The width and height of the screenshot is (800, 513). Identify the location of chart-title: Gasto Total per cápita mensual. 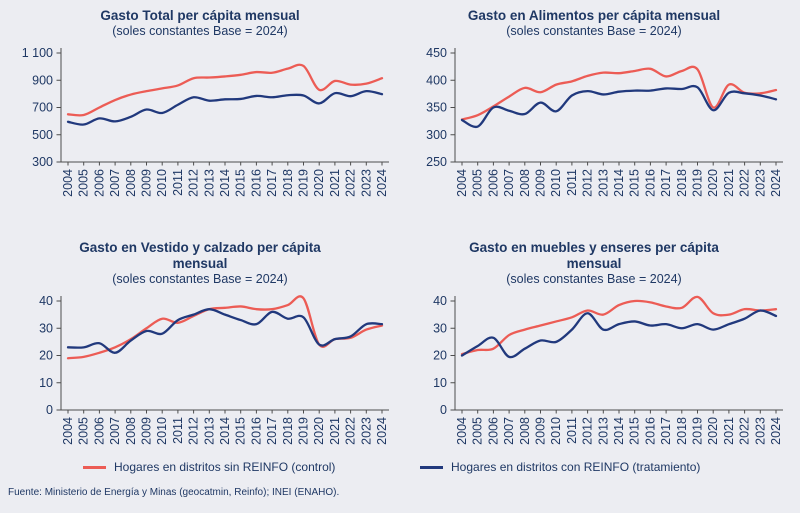
(200, 15).